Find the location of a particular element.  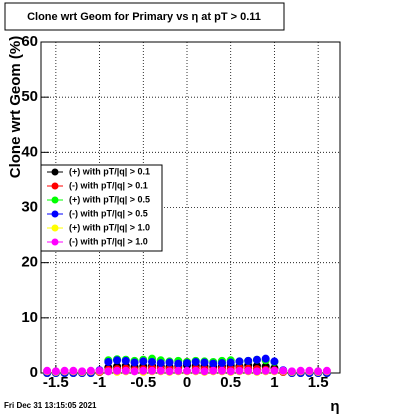

legend-box is located at coordinates (101, 208).